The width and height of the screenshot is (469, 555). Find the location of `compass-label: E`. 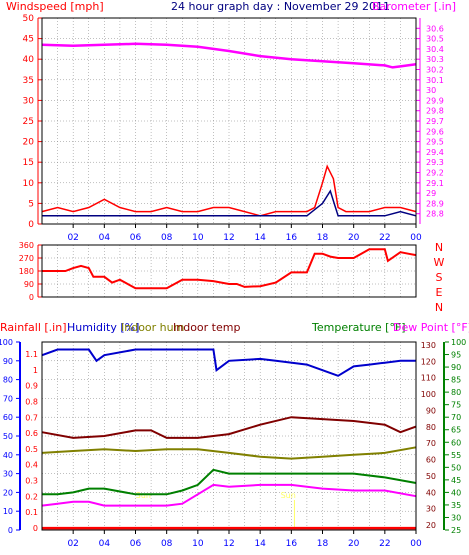

compass-label: E is located at coordinates (439, 292).